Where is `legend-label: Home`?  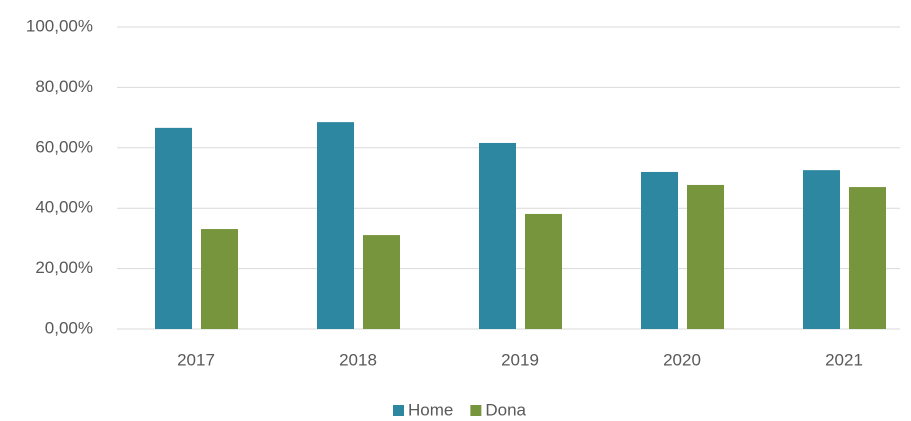 legend-label: Home is located at coordinates (430, 409).